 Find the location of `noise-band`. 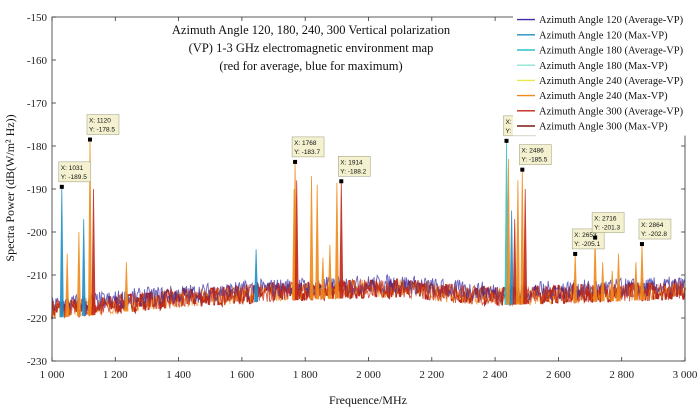

noise-band is located at coordinates (368, 296).